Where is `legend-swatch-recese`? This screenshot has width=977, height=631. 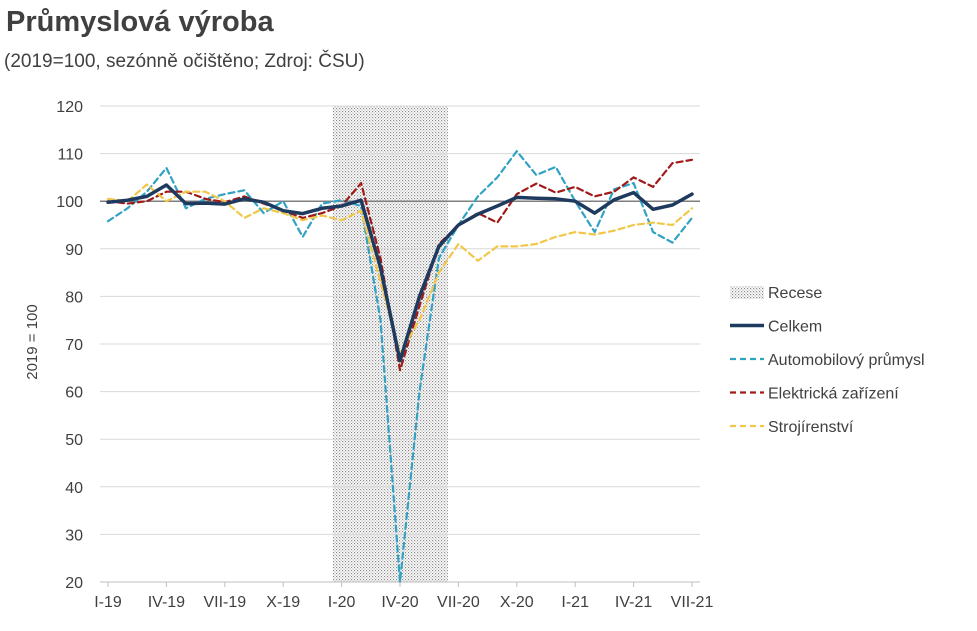
legend-swatch-recese is located at coordinates (747, 292).